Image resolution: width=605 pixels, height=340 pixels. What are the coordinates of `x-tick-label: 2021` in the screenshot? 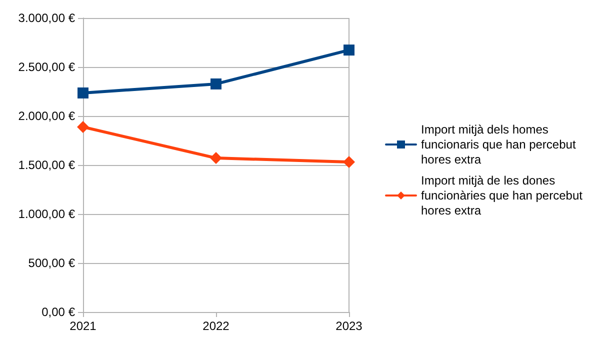 It's located at (83, 326).